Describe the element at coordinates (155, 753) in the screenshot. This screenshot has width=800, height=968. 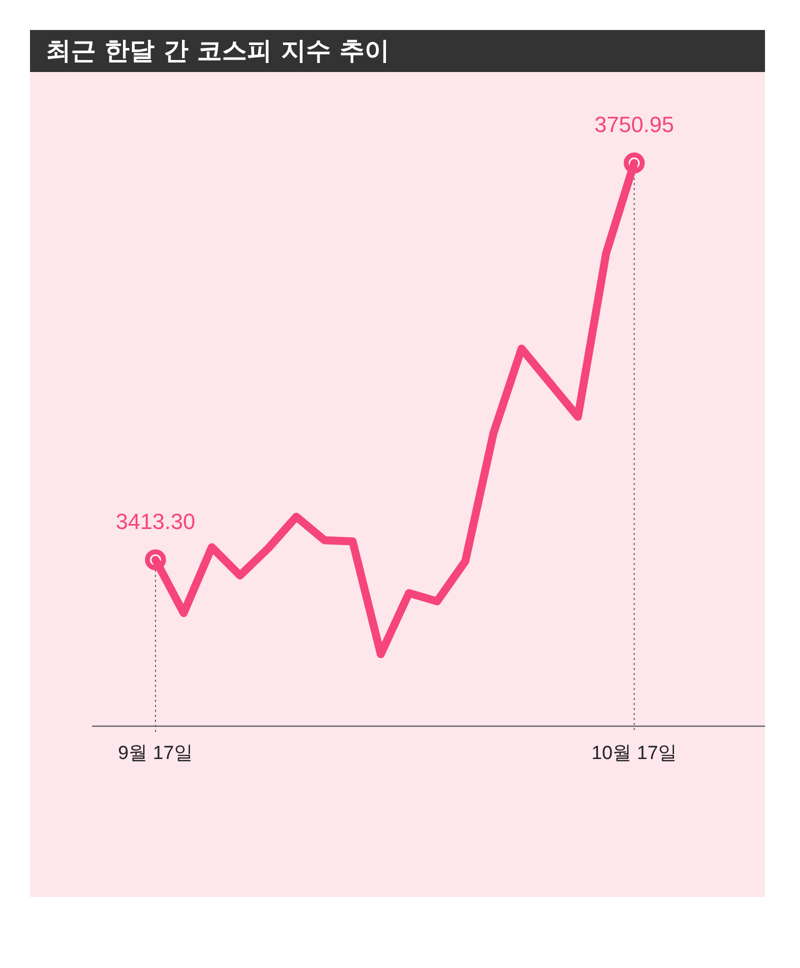
I see `x-tick-label: 9월 17일` at that location.